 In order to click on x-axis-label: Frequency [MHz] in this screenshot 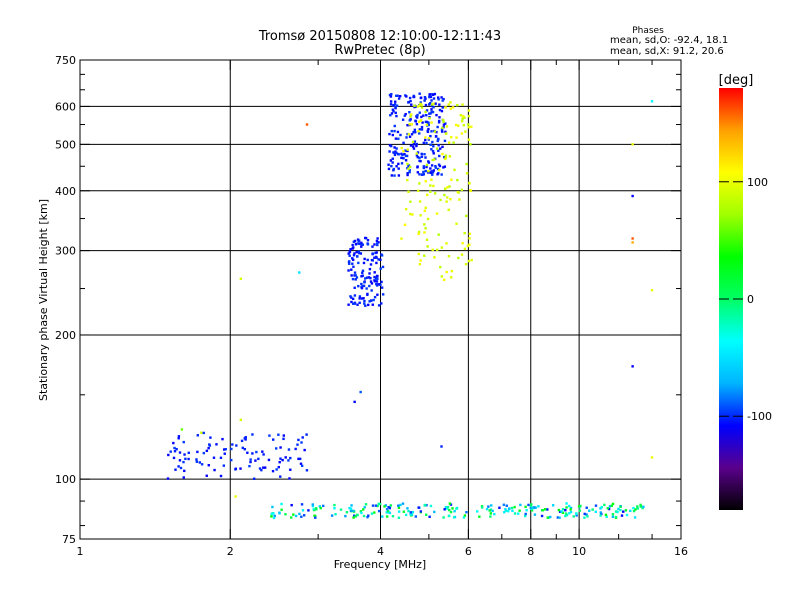, I will do `click(380, 564)`.